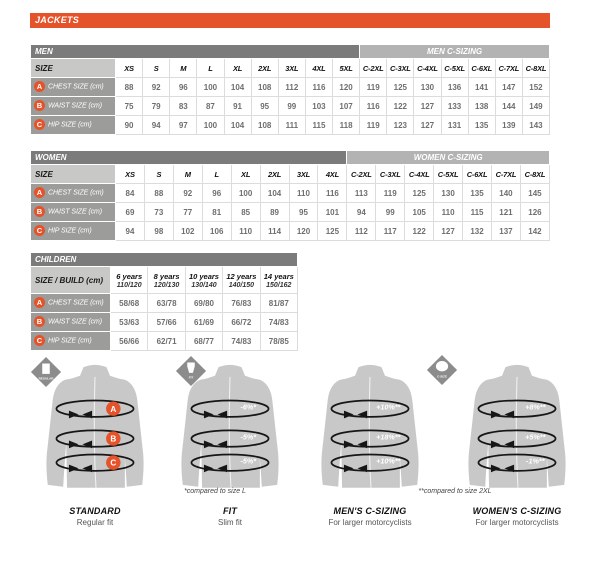 This screenshot has height=571, width=600. What do you see at coordinates (303, 231) in the screenshot?
I see `hip-size-value: 120` at bounding box center [303, 231].